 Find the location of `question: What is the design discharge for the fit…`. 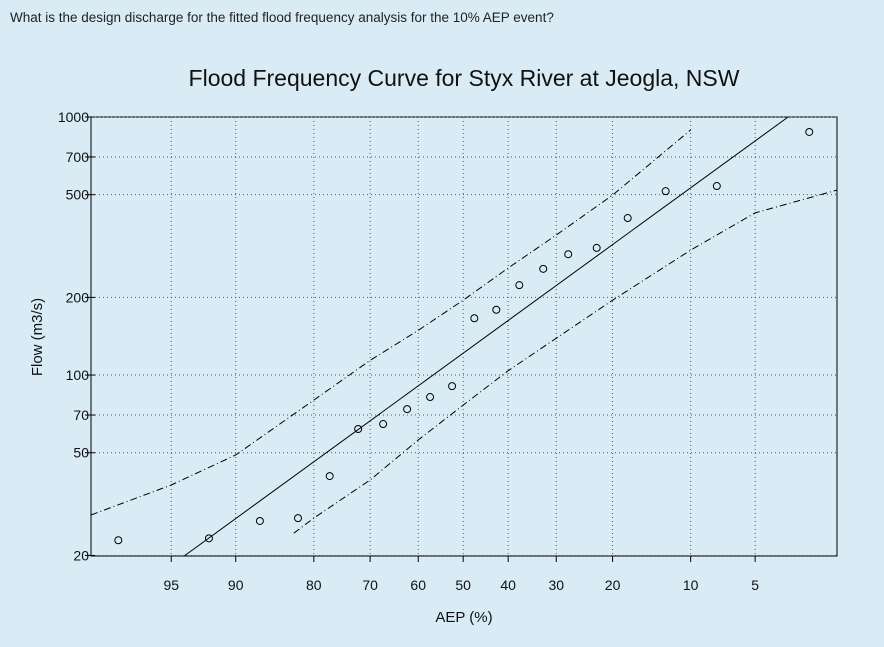

question: What is the design discharge for the fit… is located at coordinates (282, 17).